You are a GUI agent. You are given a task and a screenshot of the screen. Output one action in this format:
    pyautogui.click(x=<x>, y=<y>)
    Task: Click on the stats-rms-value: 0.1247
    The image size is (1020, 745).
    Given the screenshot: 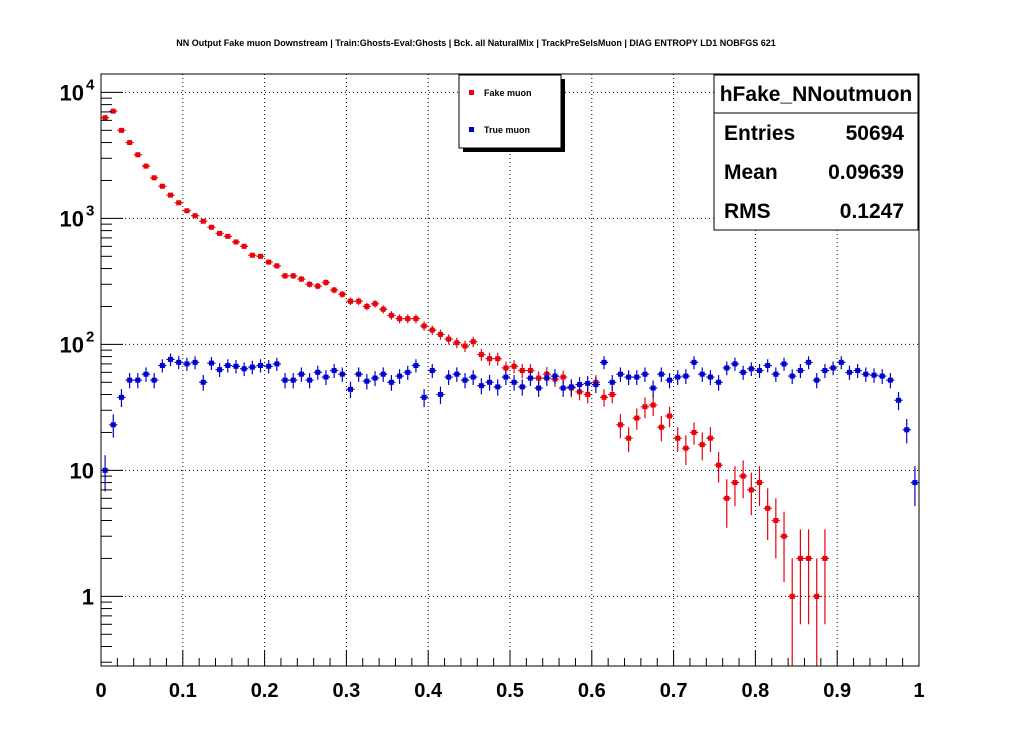 What is the action you would take?
    pyautogui.click(x=872, y=211)
    